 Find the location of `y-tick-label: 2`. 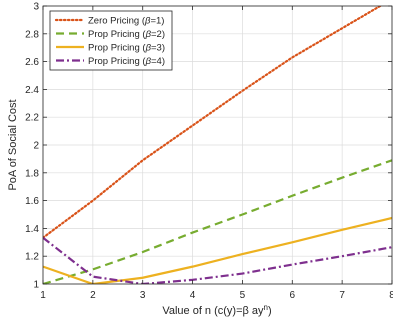

y-tick-label: 2 is located at coordinates (36, 146).